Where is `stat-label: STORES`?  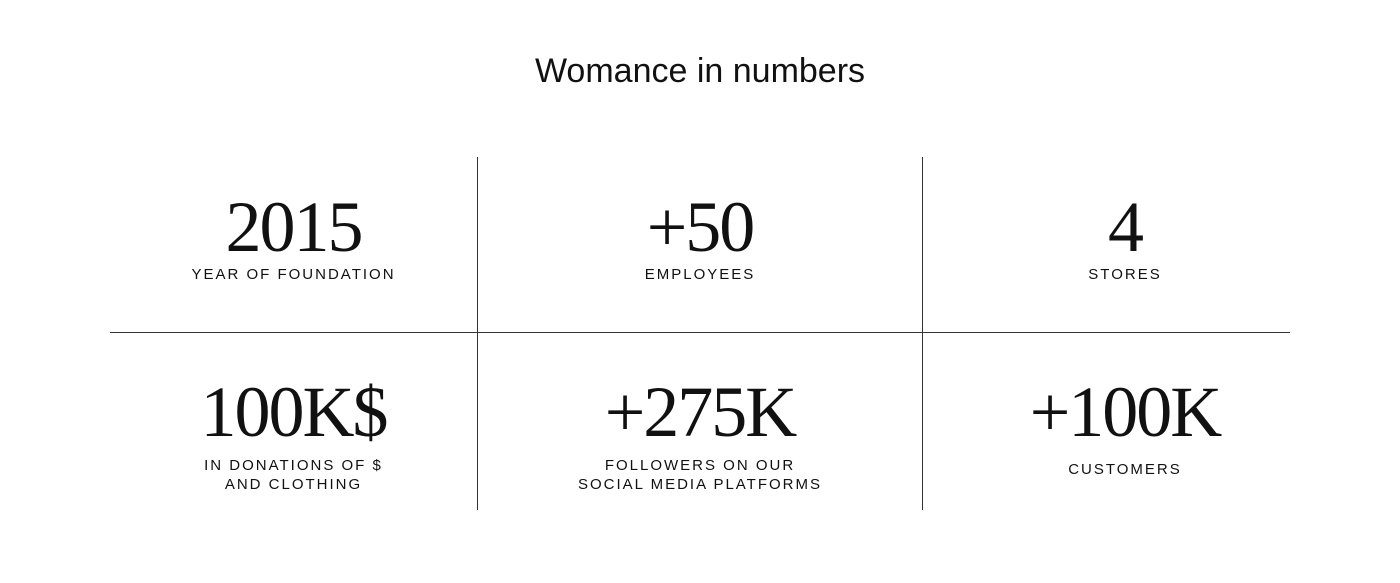
stat-label: STORES is located at coordinates (1125, 274).